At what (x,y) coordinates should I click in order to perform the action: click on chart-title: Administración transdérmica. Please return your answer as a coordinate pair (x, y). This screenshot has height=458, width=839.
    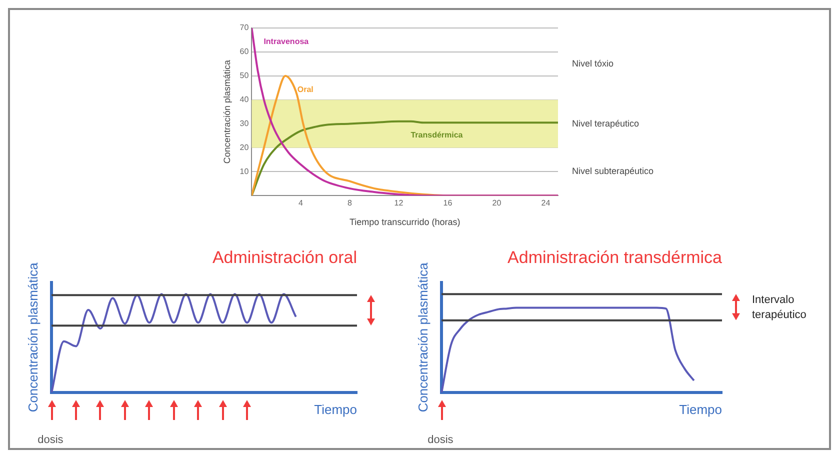
    Looking at the image, I should click on (615, 257).